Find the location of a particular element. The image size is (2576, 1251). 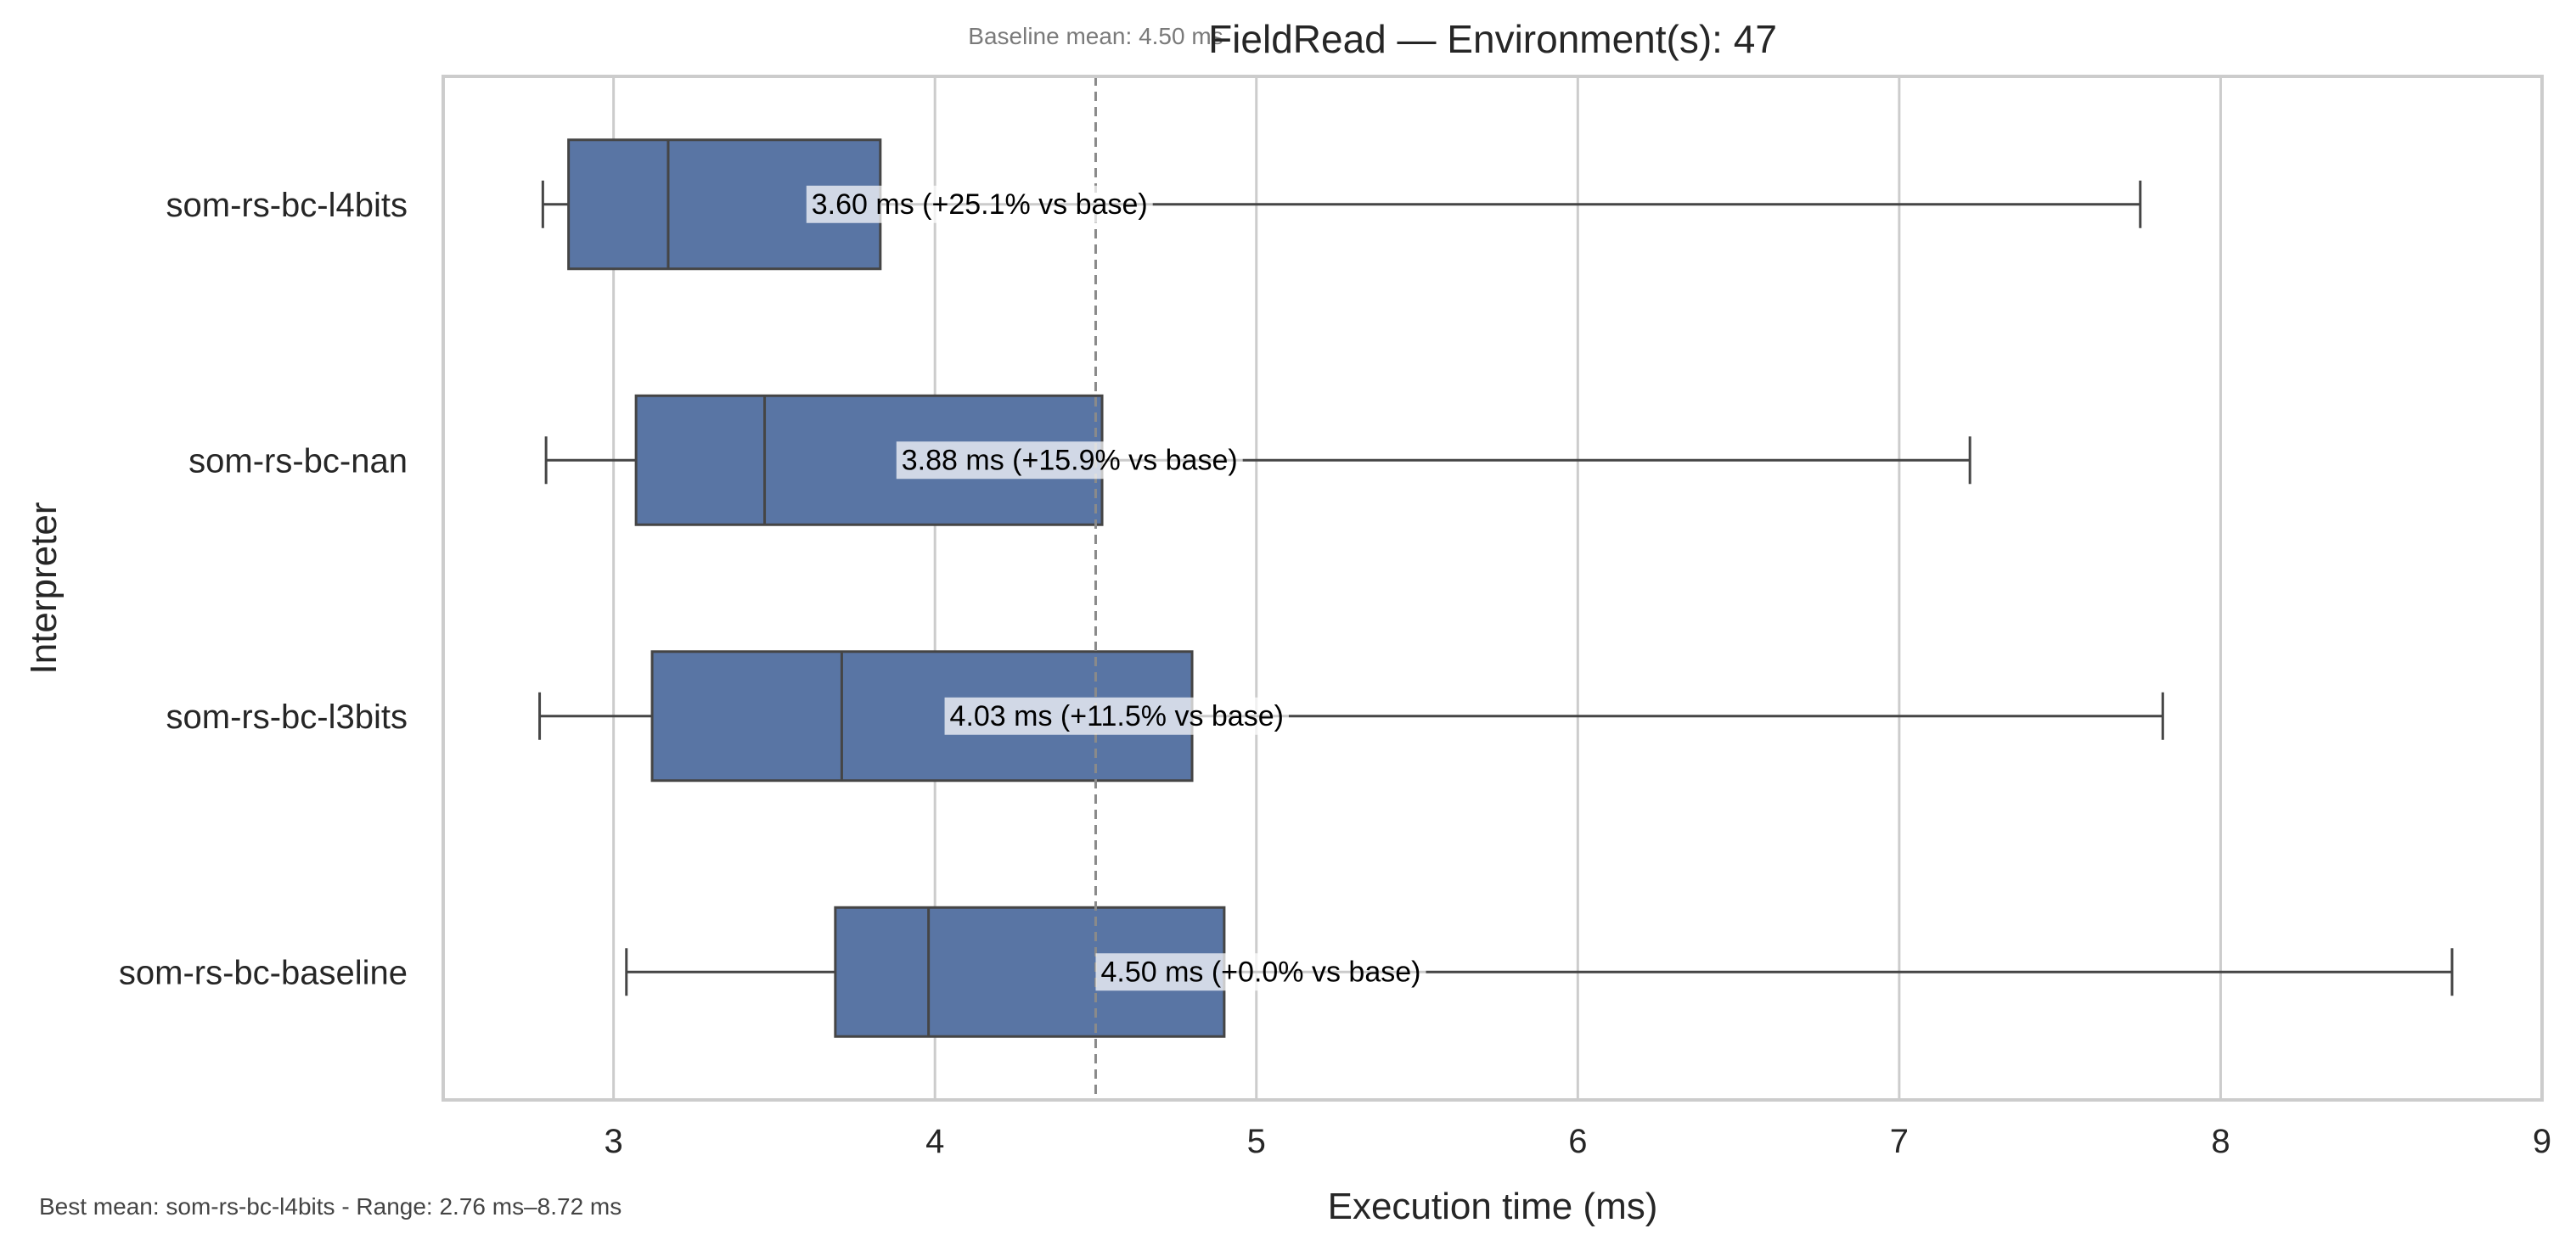

annotation-som-rs-bc-nan: 3.88 ms (+15.9% vs base) is located at coordinates (1069, 461).